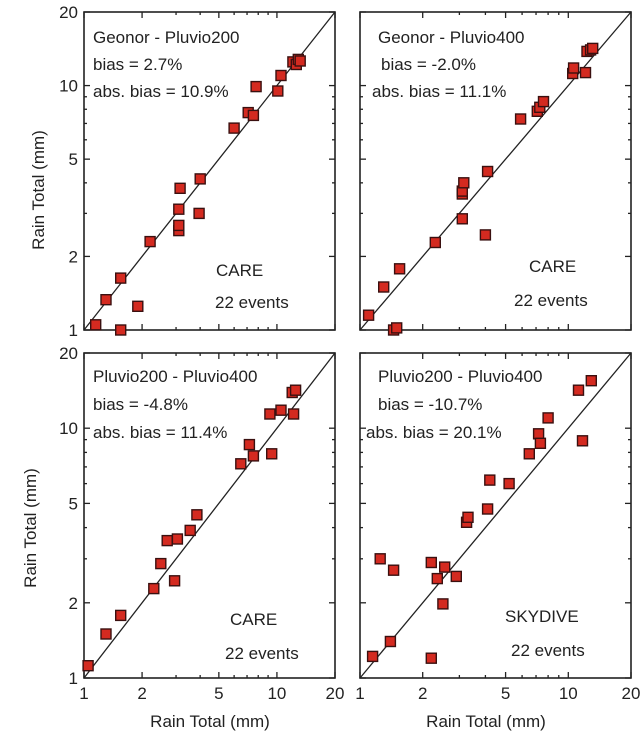 The width and height of the screenshot is (644, 738). What do you see at coordinates (68, 428) in the screenshot?
I see `y-tick-label: 10` at bounding box center [68, 428].